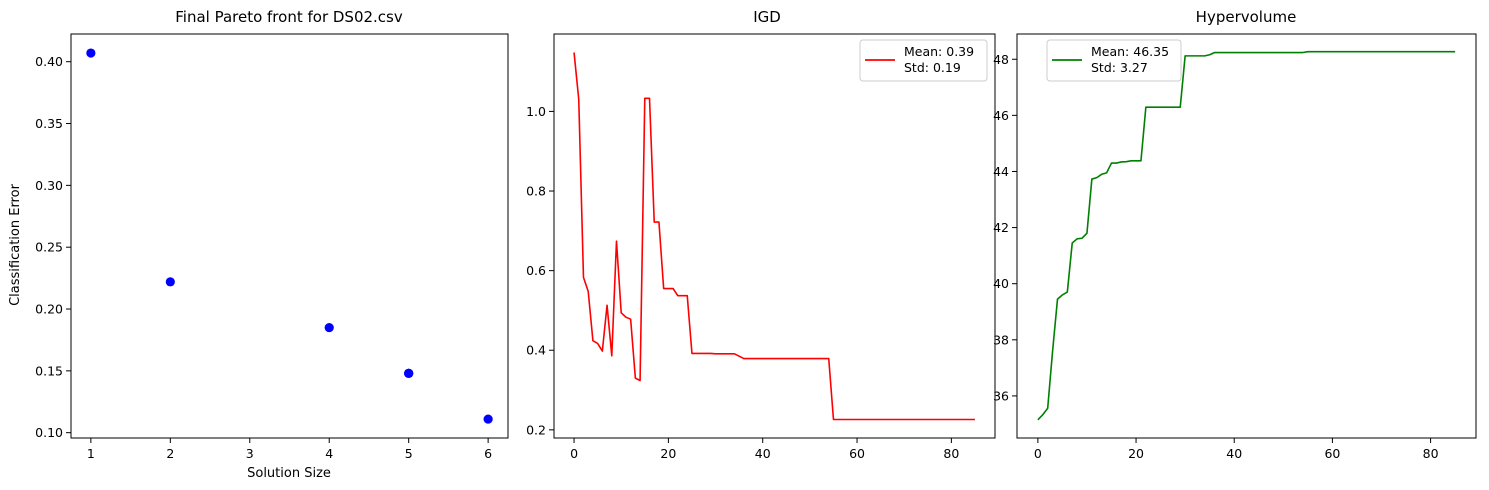 The width and height of the screenshot is (1489, 490). Describe the element at coordinates (857, 453) in the screenshot. I see `igd-xtick-label: 60` at that location.